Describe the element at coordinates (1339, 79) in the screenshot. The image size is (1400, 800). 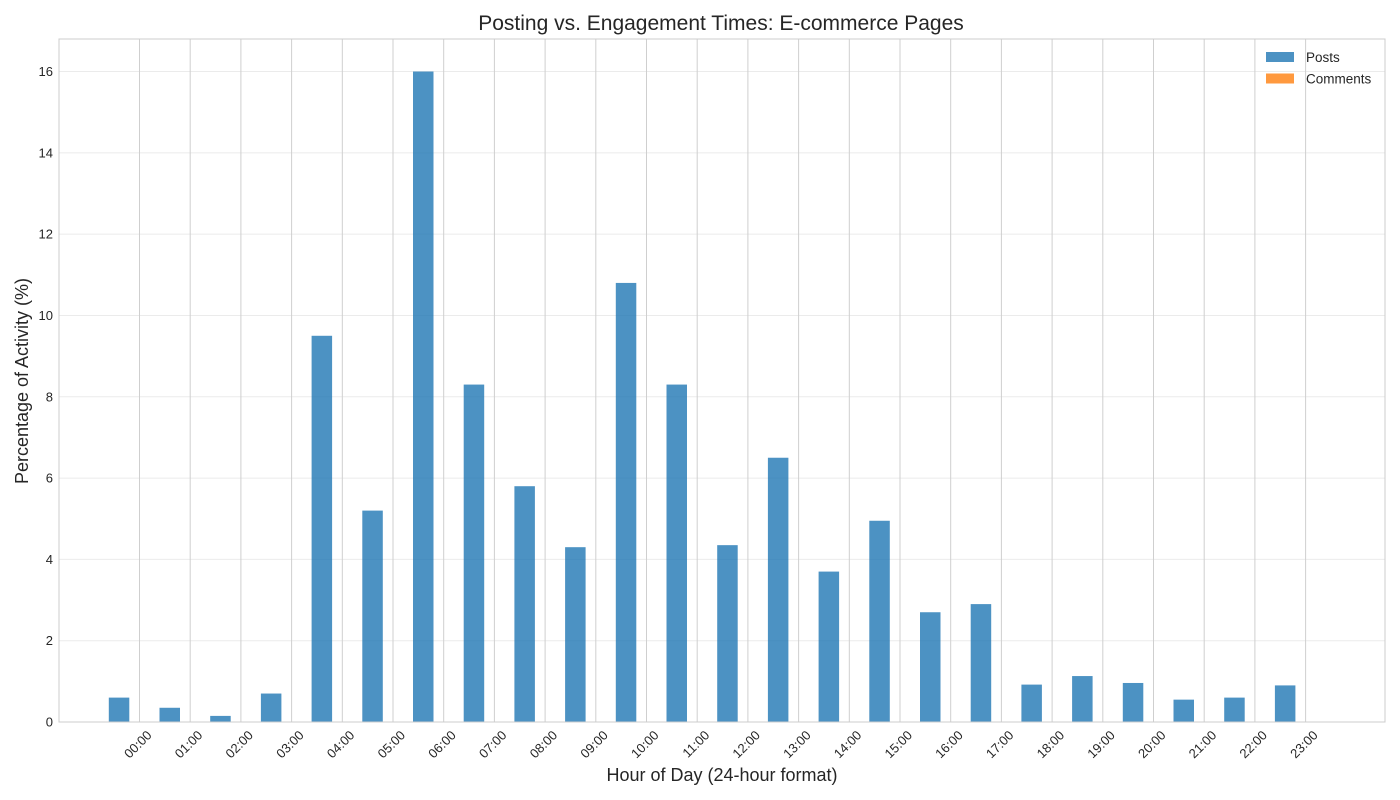
I see `legend-label-comments: Comments` at that location.